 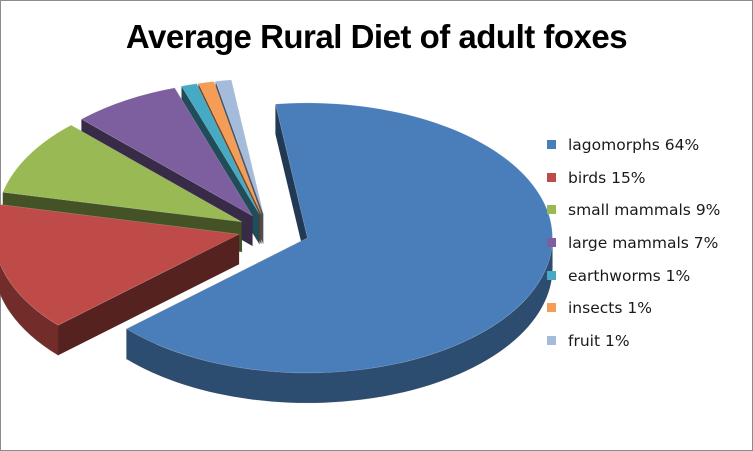 I want to click on pie-slice-small-mammals, so click(x=122, y=173).